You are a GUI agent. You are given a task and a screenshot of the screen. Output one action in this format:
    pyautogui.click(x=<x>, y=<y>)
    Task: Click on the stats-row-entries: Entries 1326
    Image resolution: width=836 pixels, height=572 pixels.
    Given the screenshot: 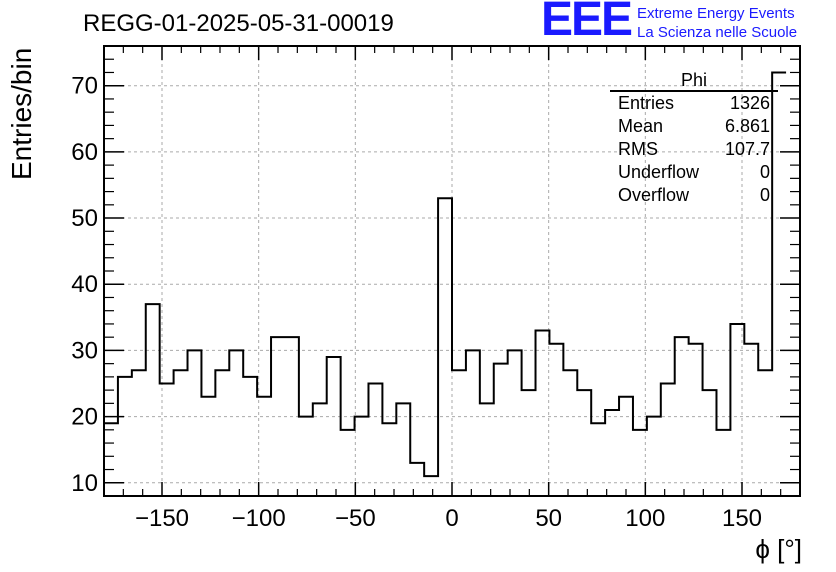 What is the action you would take?
    pyautogui.click(x=694, y=103)
    